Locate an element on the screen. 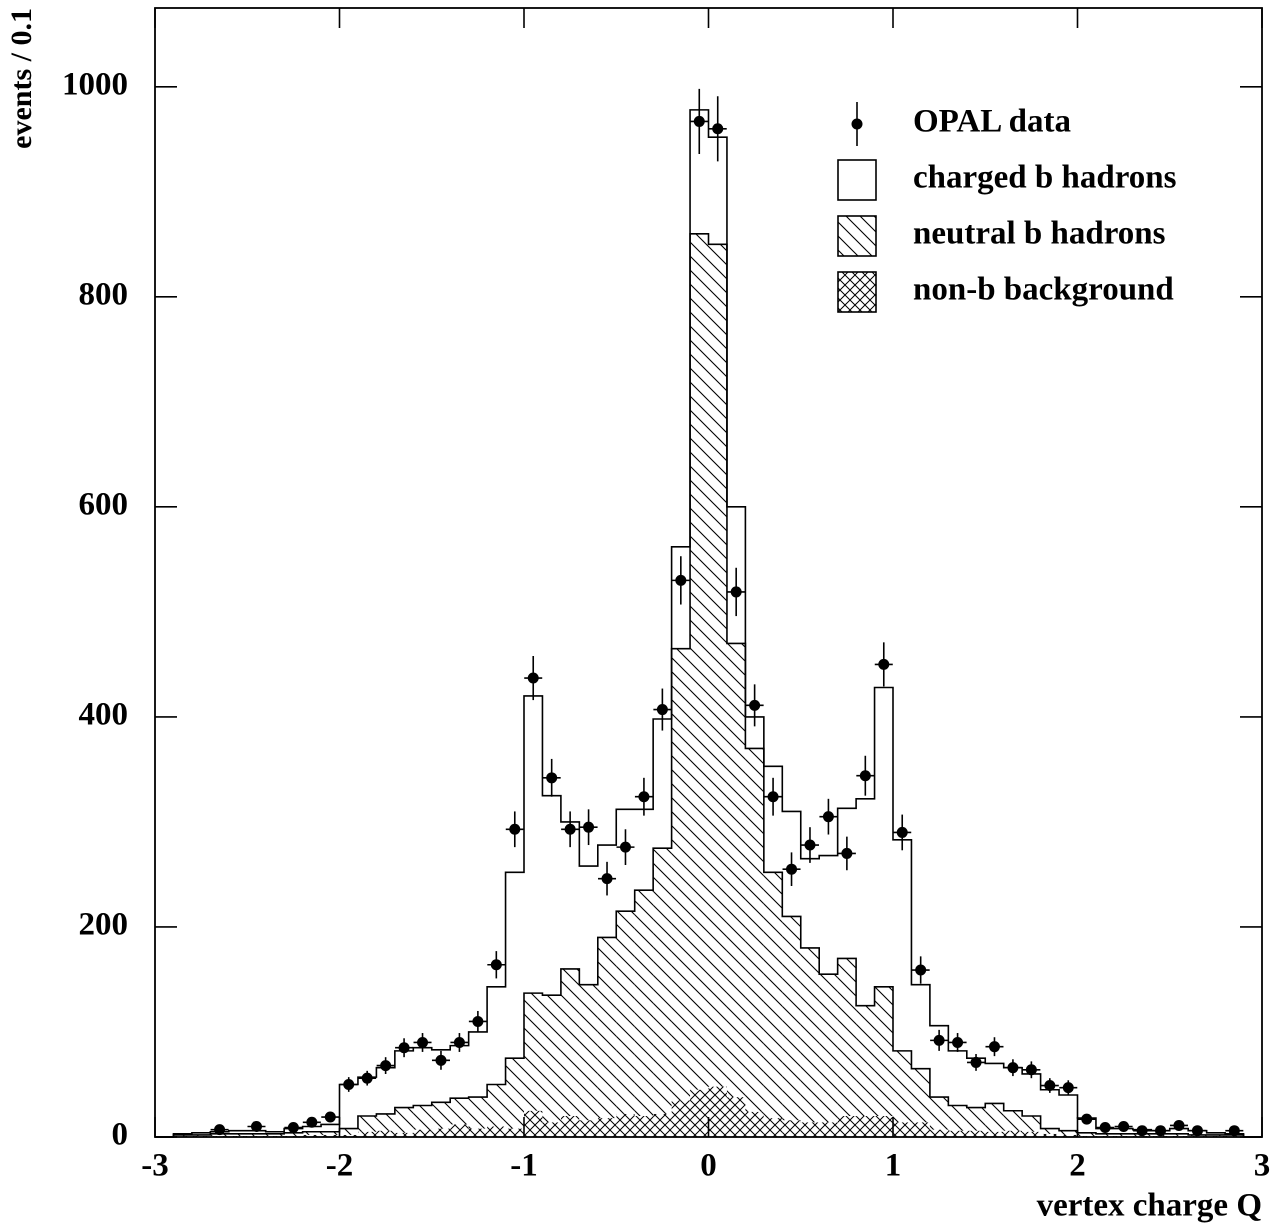  x-axis-label: vertex charge Q is located at coordinates (1149, 1206).